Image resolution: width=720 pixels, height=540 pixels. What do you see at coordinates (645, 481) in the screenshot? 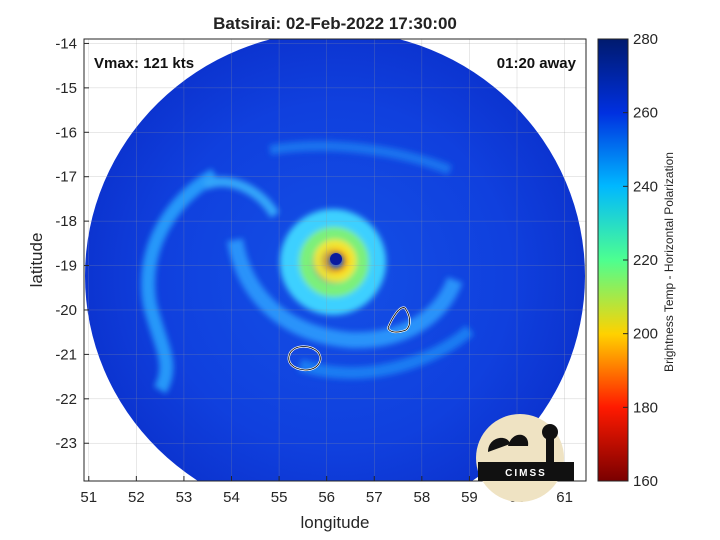
I see `colorbar-tick-label: 160` at bounding box center [645, 481].